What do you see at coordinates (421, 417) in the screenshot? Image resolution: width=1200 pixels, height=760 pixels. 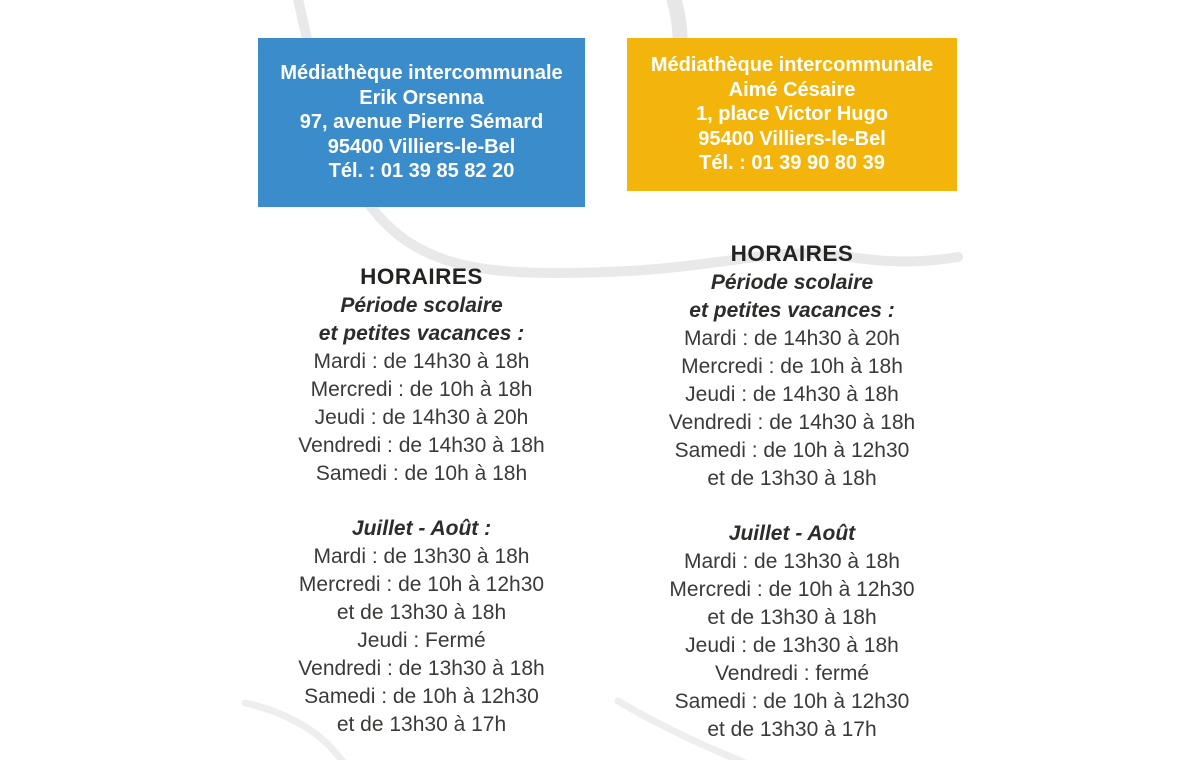 I see `schedule-line: Jeudi : de 14h30 à 20h` at bounding box center [421, 417].